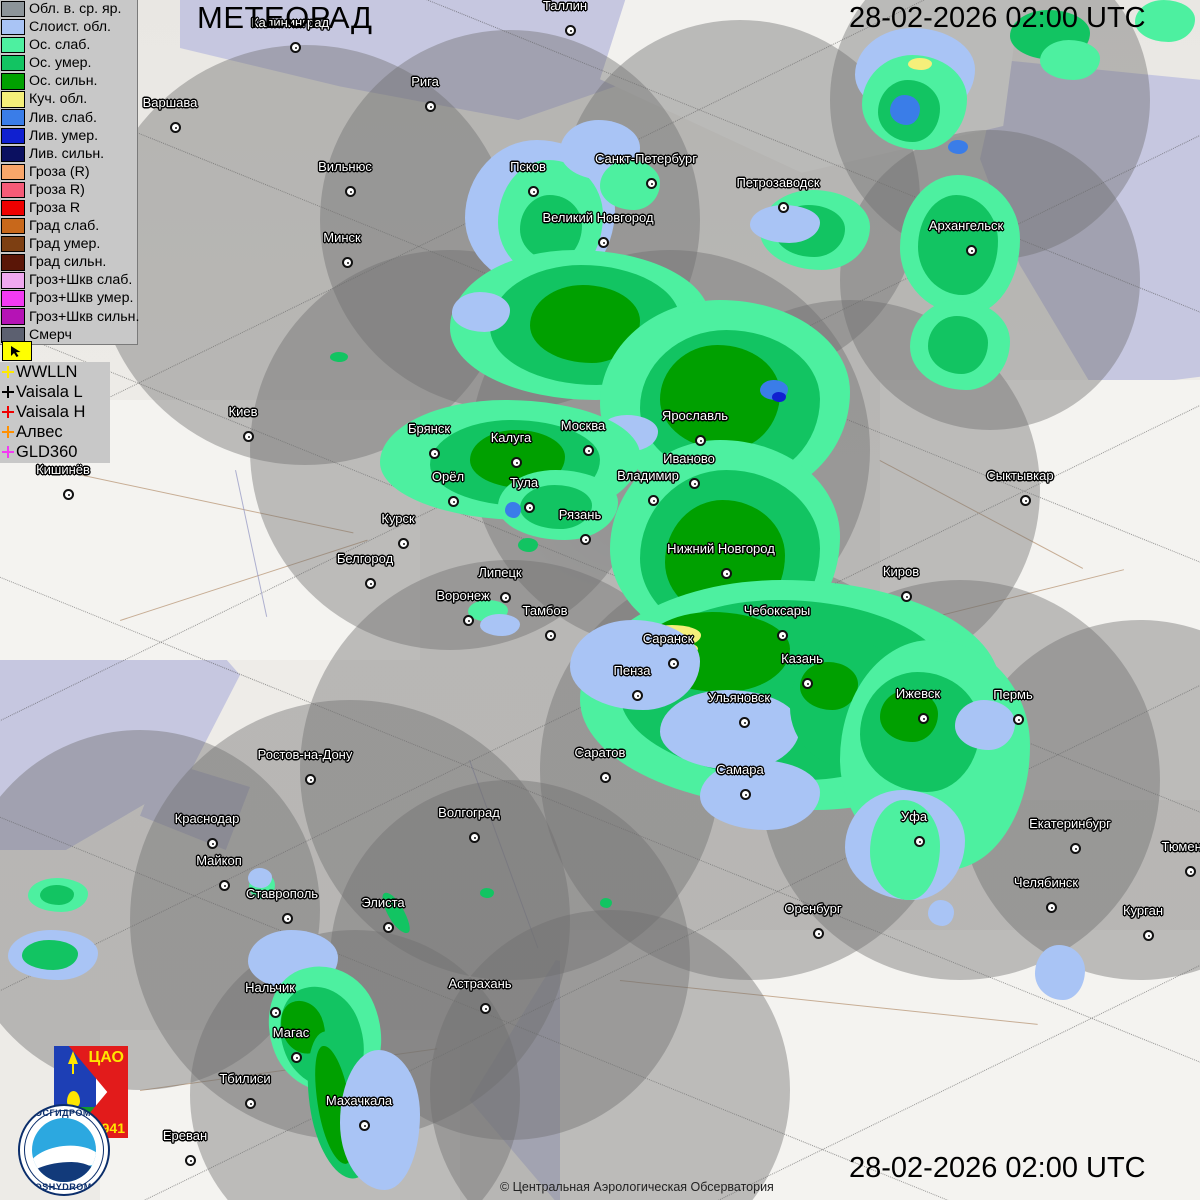  I want to click on legend-row: Лив. умер., so click(68, 136).